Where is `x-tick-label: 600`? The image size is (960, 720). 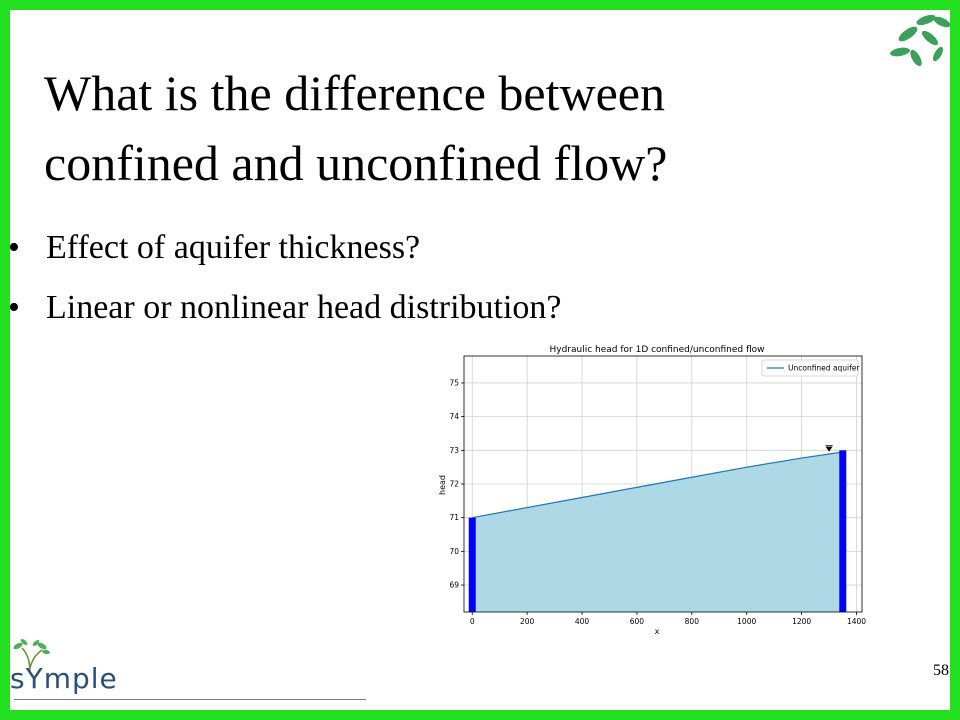
x-tick-label: 600 is located at coordinates (637, 621).